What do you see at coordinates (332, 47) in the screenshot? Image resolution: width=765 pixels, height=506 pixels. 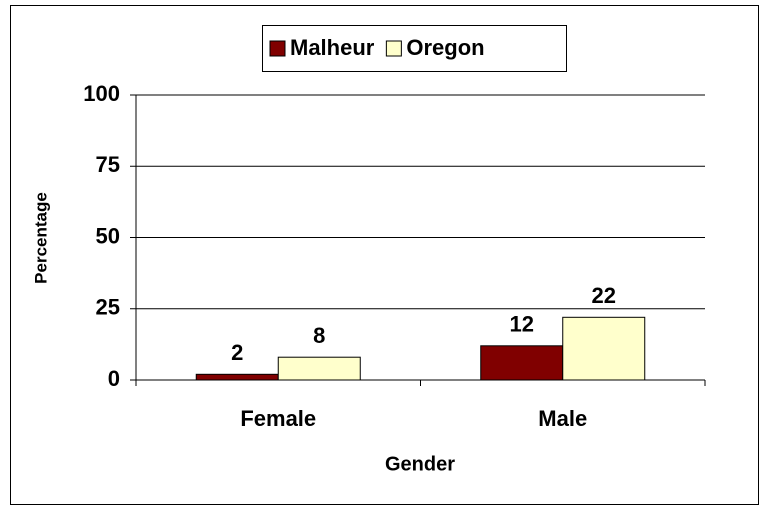 I see `legend-label: Malheur` at bounding box center [332, 47].